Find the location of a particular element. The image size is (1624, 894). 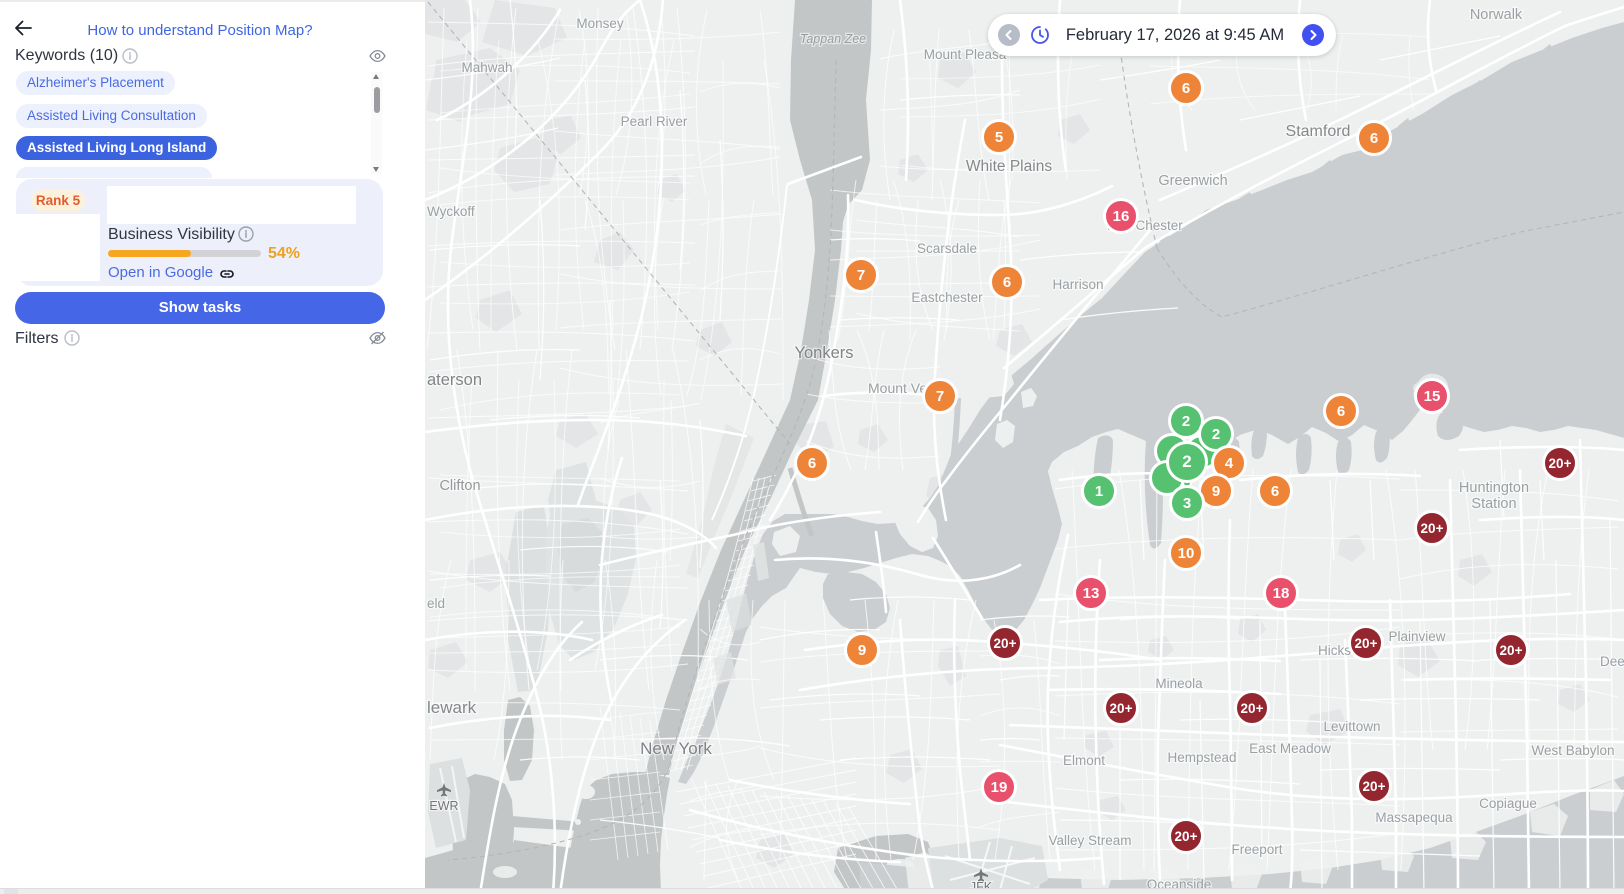

svg-text: 5 is located at coordinates (999, 137).